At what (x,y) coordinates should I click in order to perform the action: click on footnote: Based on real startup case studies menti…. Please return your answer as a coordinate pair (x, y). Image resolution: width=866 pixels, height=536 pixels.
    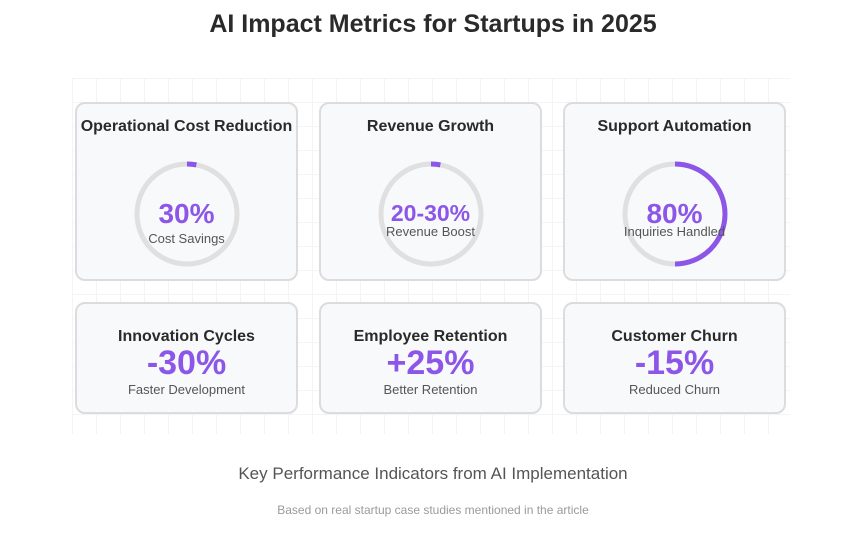
    Looking at the image, I should click on (433, 510).